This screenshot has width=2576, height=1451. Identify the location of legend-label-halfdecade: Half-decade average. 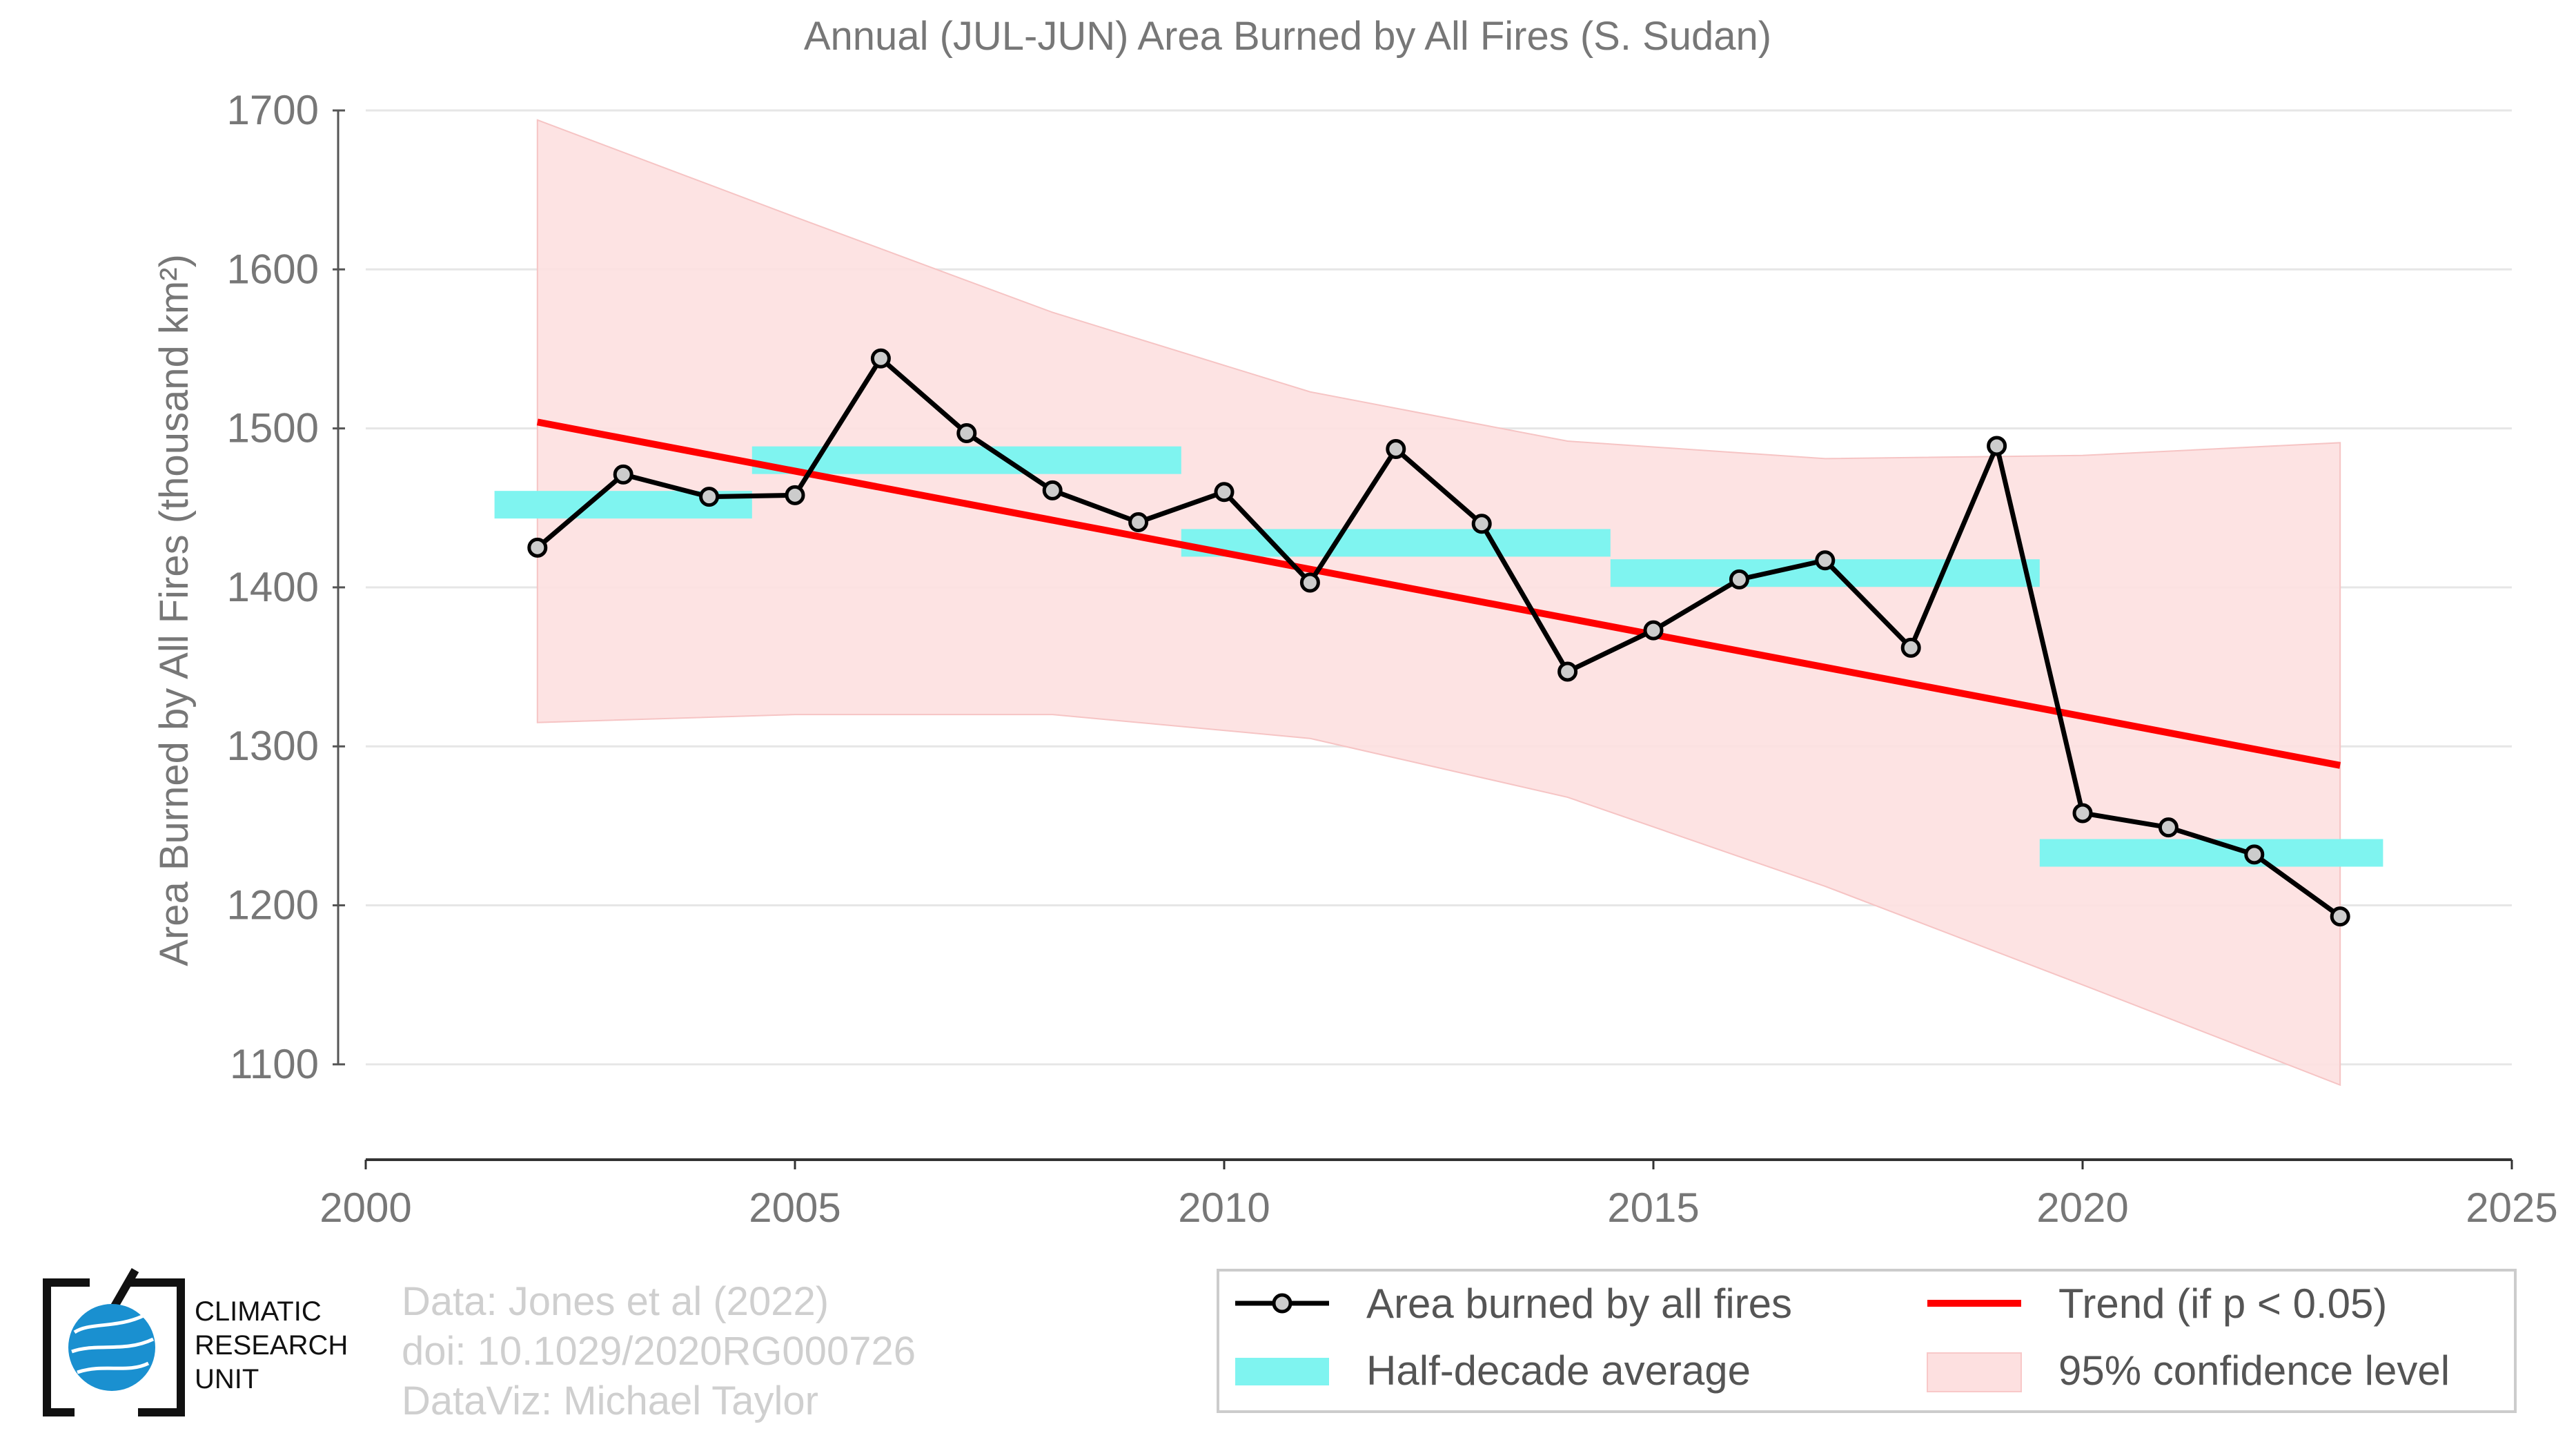
(1558, 1370).